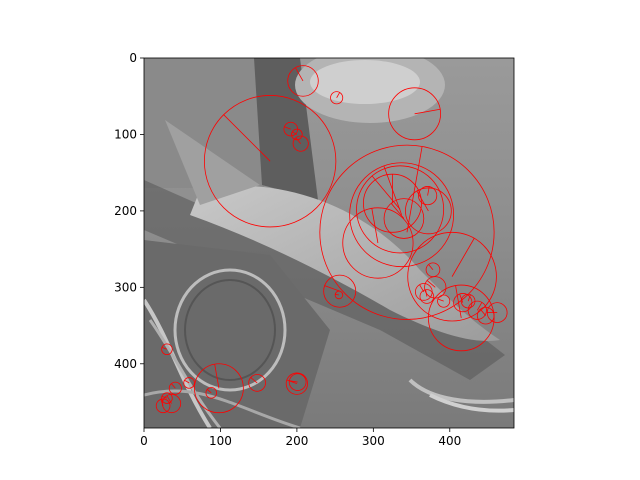 The width and height of the screenshot is (640, 480). What do you see at coordinates (125, 134) in the screenshot?
I see `y-tick-label: 100` at bounding box center [125, 134].